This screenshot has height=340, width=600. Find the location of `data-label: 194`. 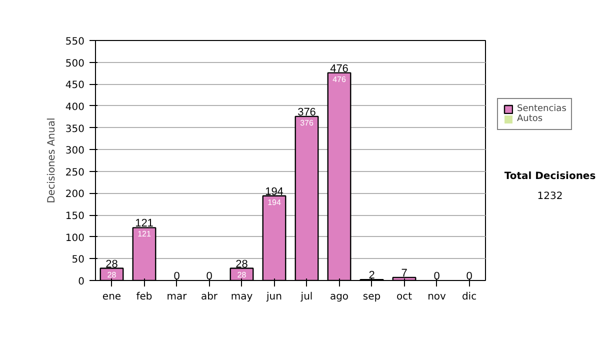

data-label: 194 is located at coordinates (275, 202).